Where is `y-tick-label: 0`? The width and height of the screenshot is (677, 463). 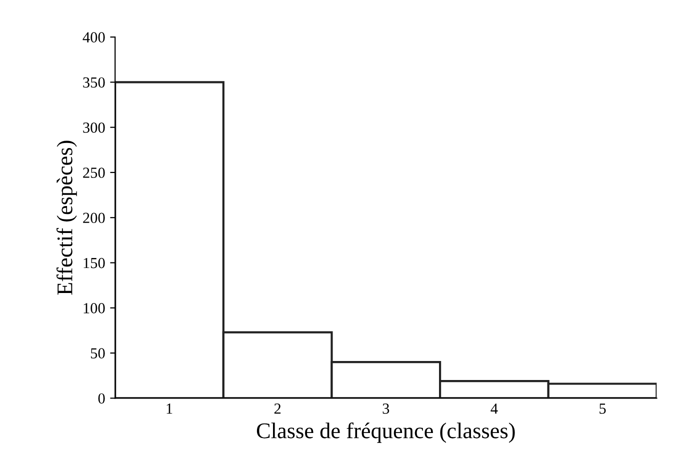 y-tick-label: 0 is located at coordinates (101, 398).